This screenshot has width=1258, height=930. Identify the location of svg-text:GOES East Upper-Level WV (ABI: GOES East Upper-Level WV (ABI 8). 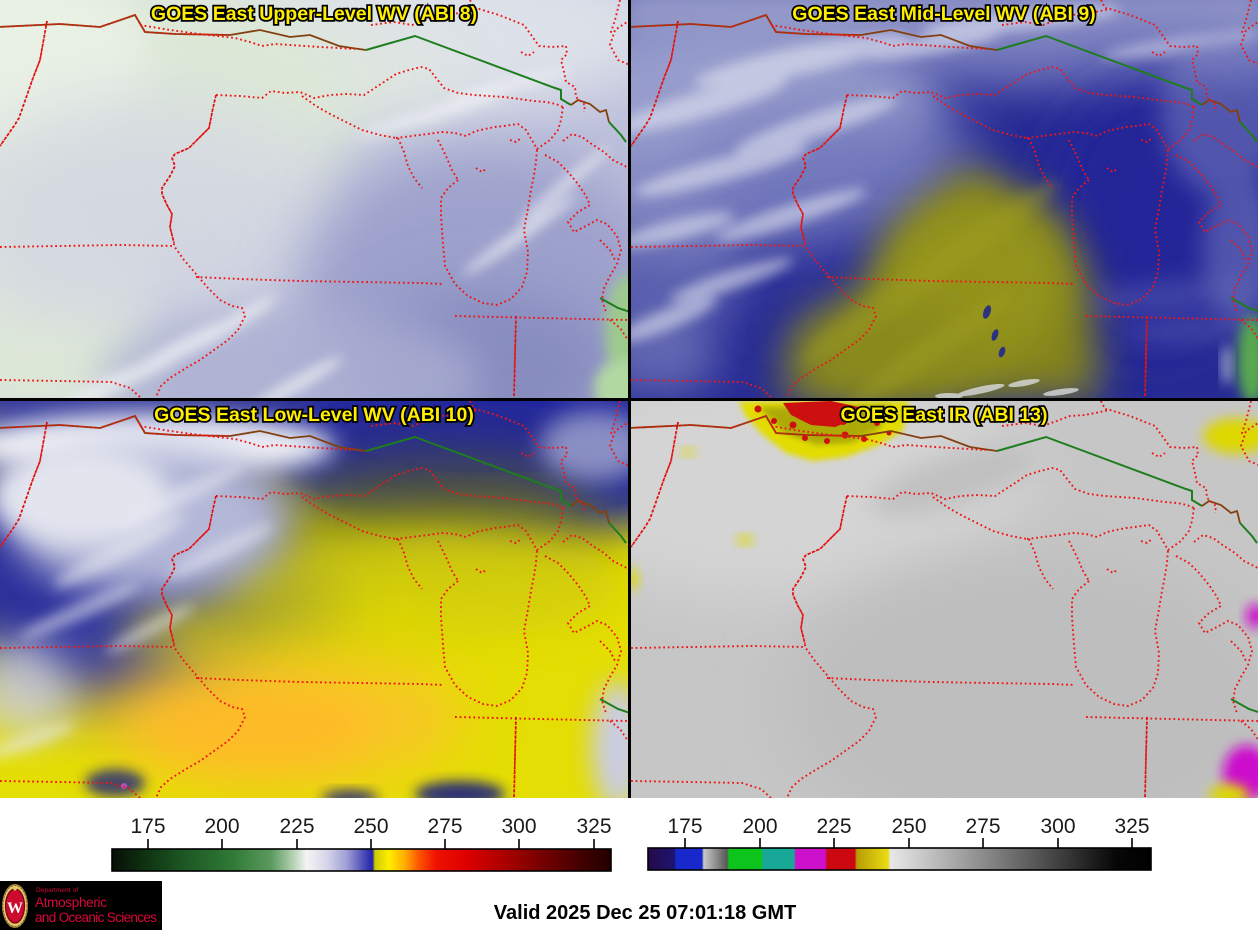
(314, 14).